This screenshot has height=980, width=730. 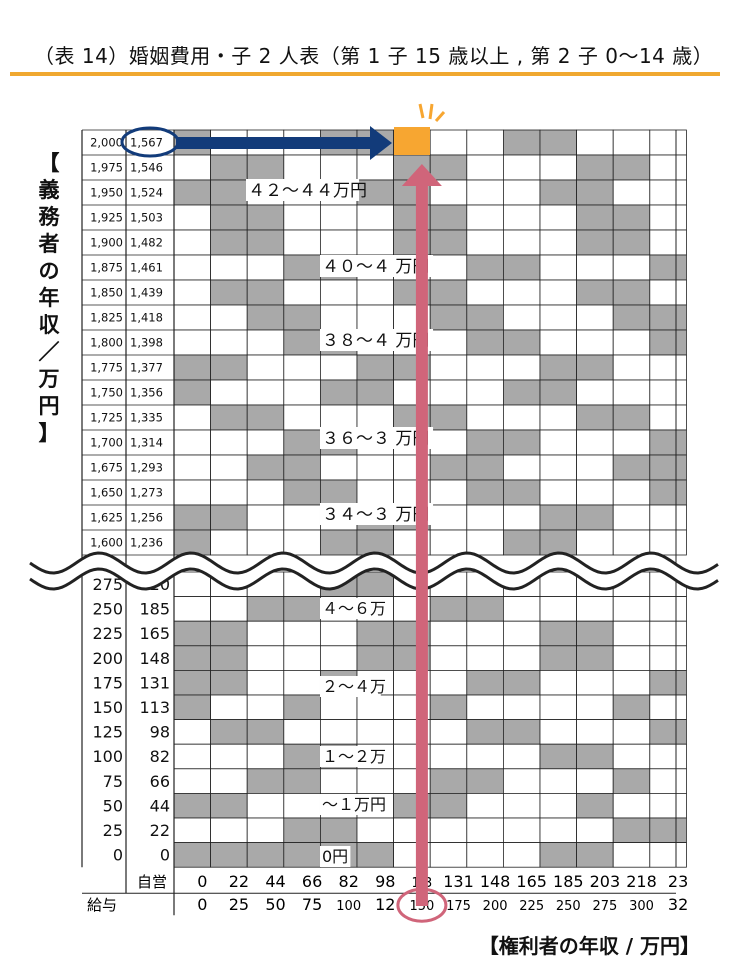 What do you see at coordinates (458, 881) in the screenshot?
I see `x-tick-label-jiei: 131` at bounding box center [458, 881].